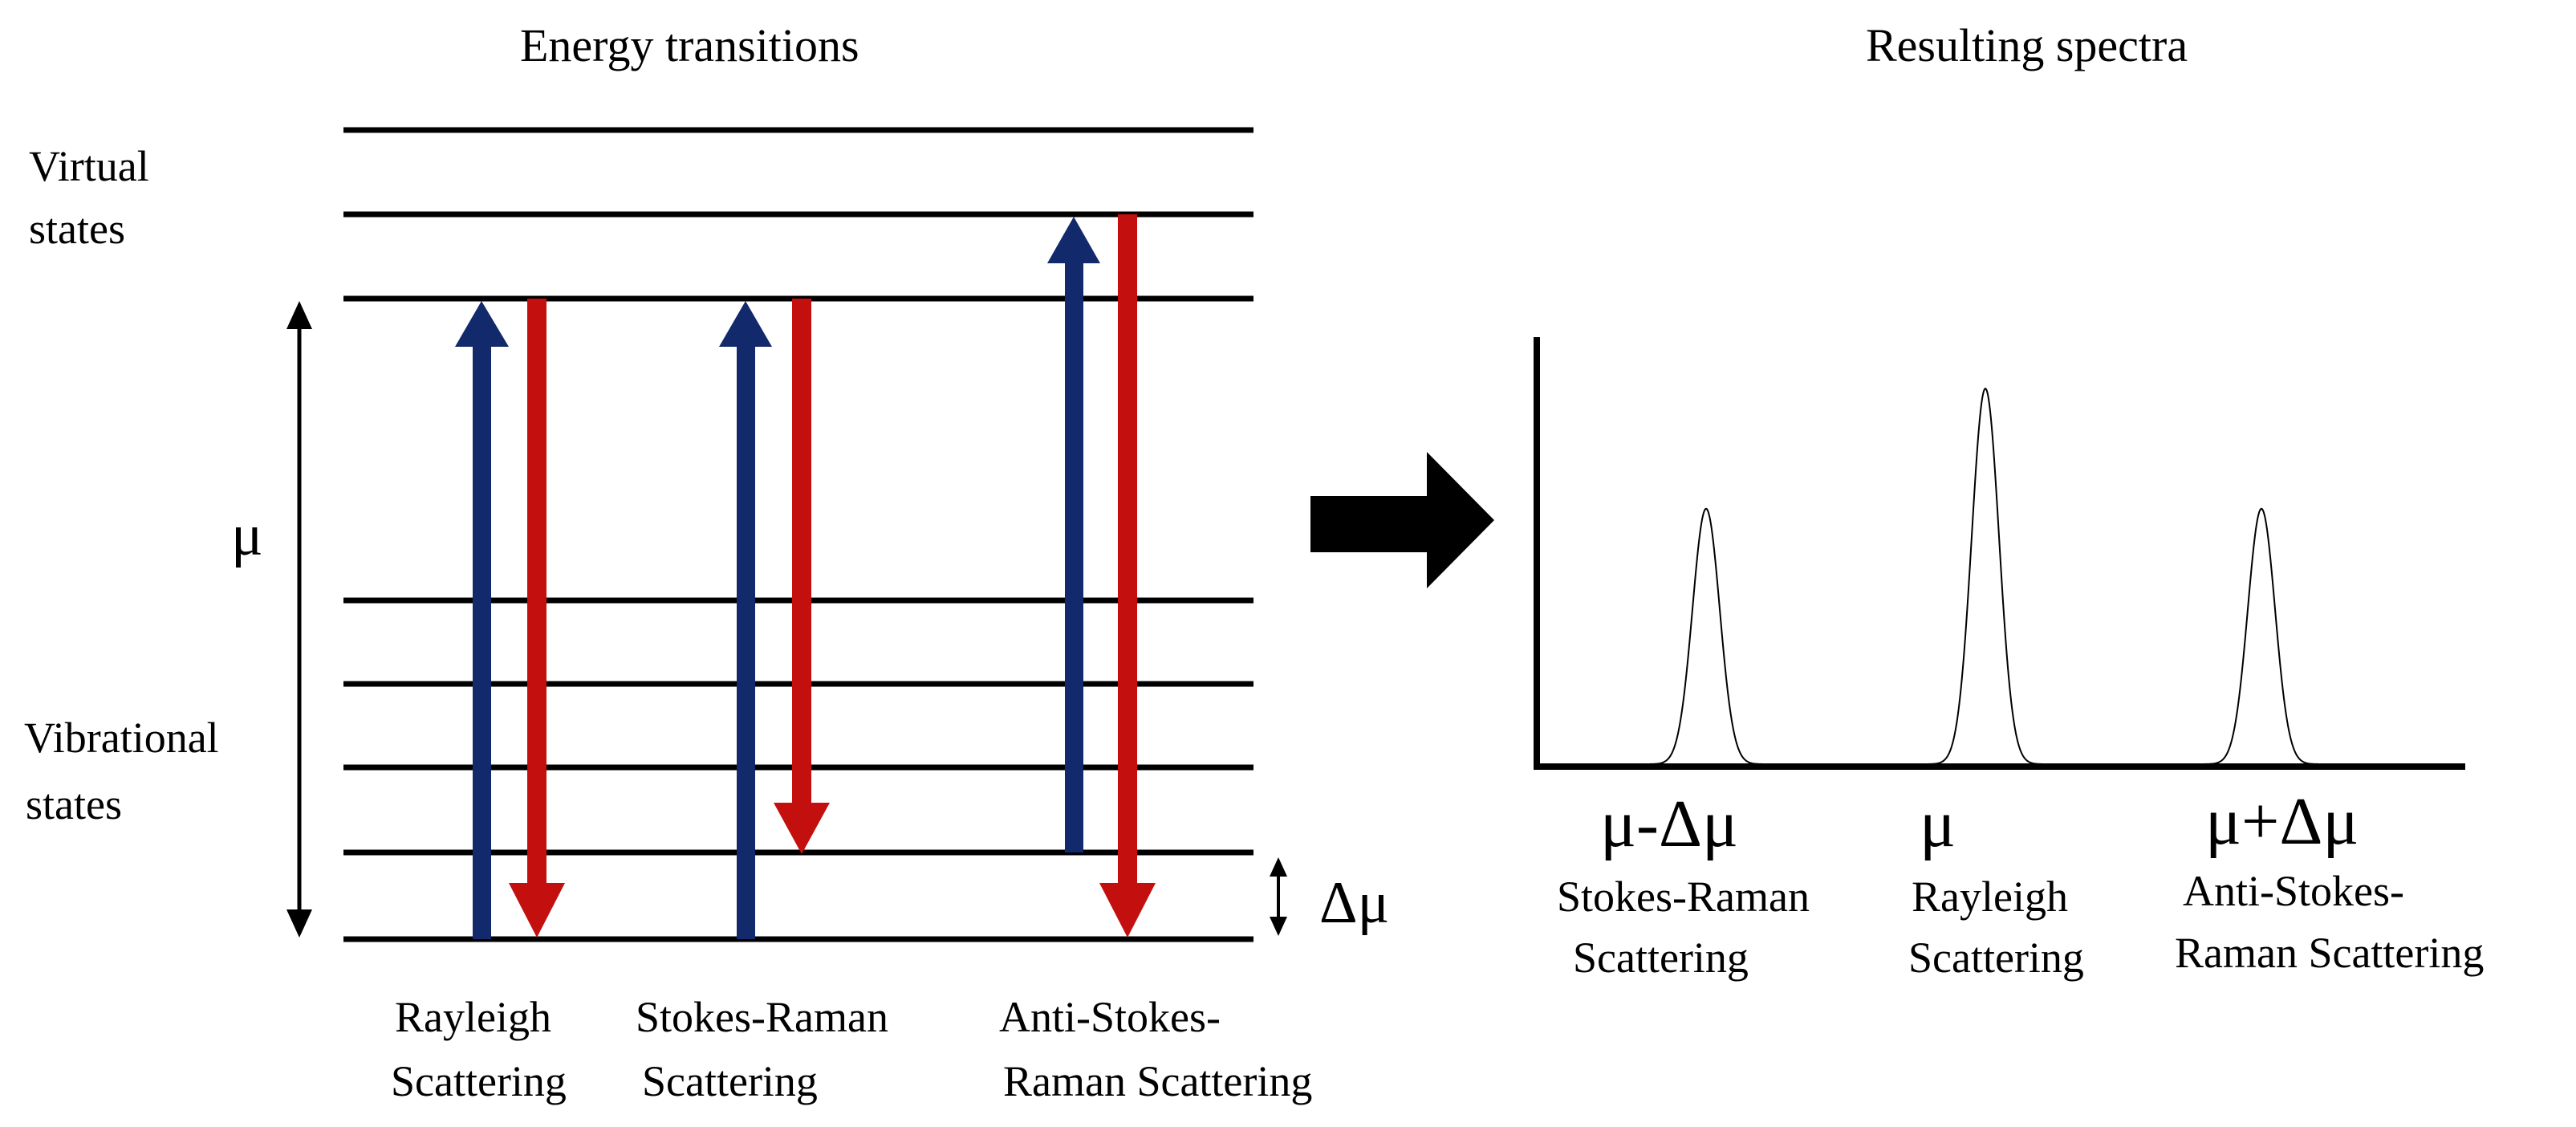 The height and width of the screenshot is (1127, 2576). Describe the element at coordinates (473, 1017) in the screenshot. I see `rayleigh-caption-line1: Rayleigh` at that location.